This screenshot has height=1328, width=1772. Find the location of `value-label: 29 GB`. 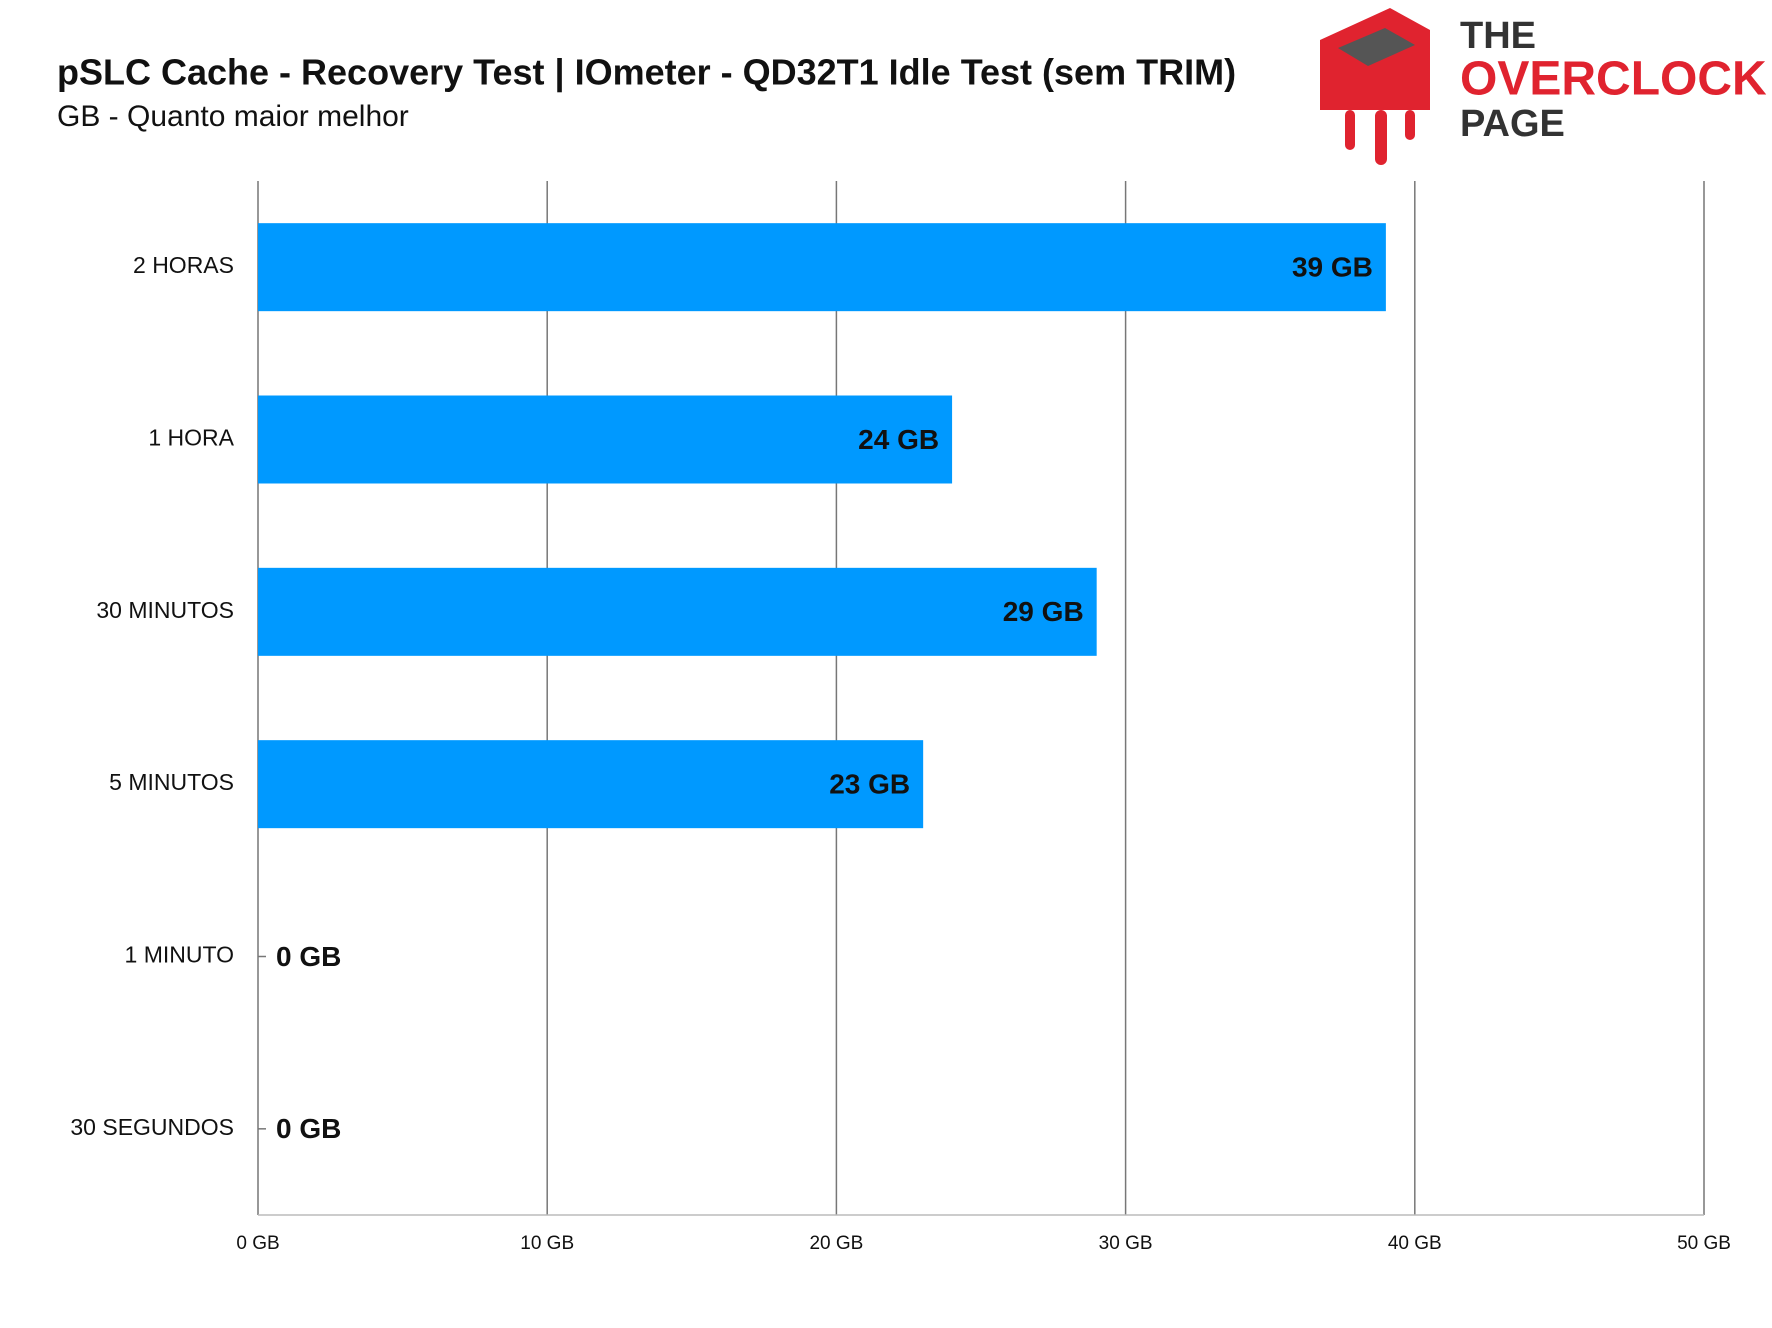

value-label: 29 GB is located at coordinates (1043, 611).